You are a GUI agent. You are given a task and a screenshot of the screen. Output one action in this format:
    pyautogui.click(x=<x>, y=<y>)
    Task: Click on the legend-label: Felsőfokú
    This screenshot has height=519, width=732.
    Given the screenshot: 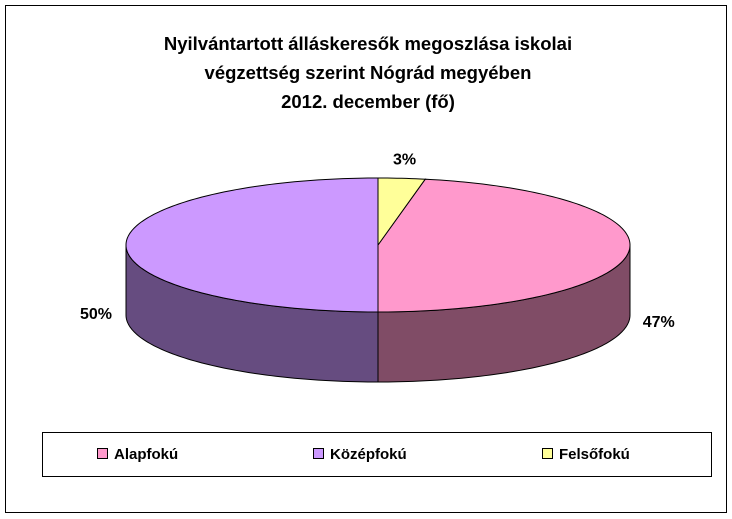 What is the action you would take?
    pyautogui.click(x=594, y=454)
    